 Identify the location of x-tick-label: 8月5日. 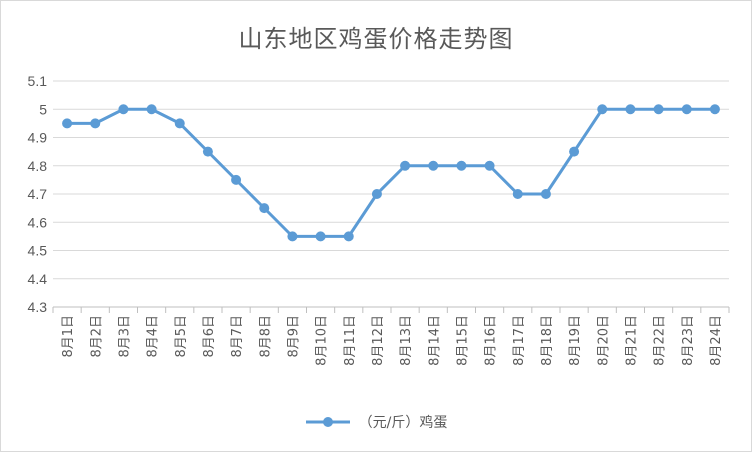
(181, 336).